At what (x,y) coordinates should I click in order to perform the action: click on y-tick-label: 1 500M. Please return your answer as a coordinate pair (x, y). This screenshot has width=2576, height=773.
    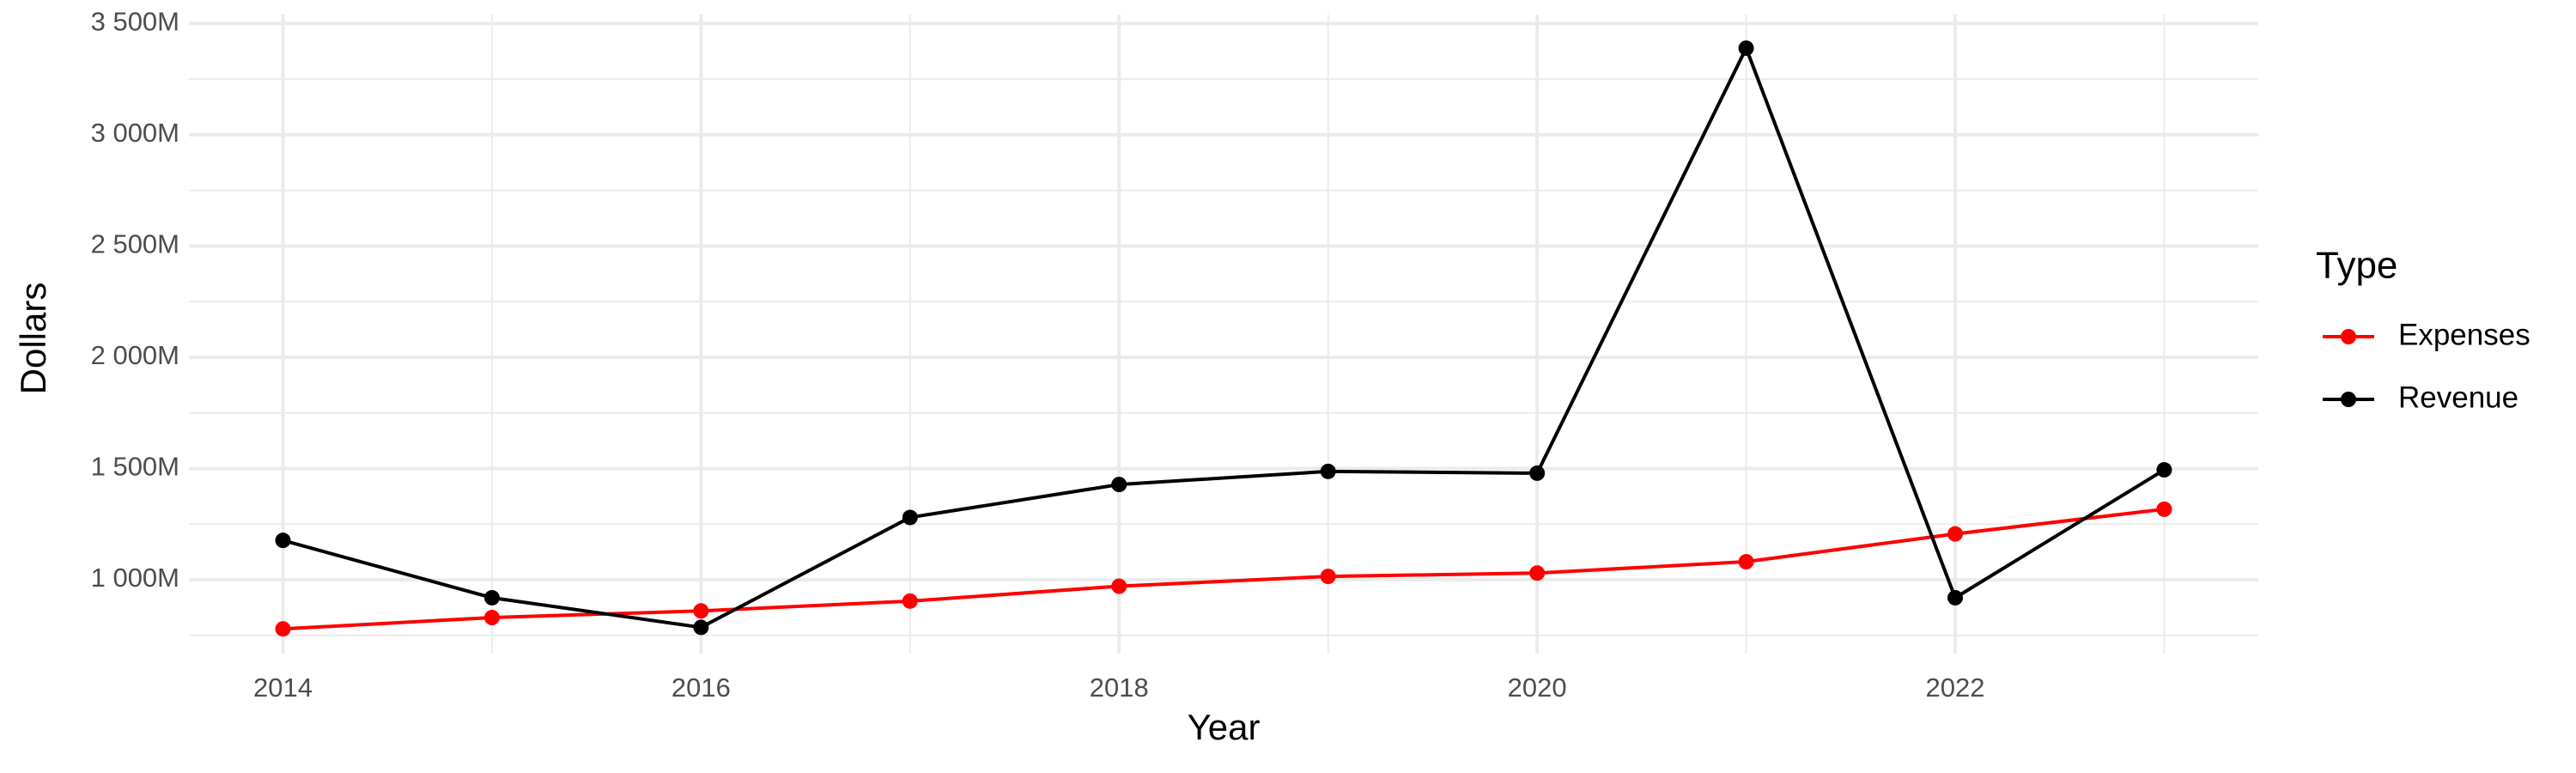
    Looking at the image, I should click on (135, 467).